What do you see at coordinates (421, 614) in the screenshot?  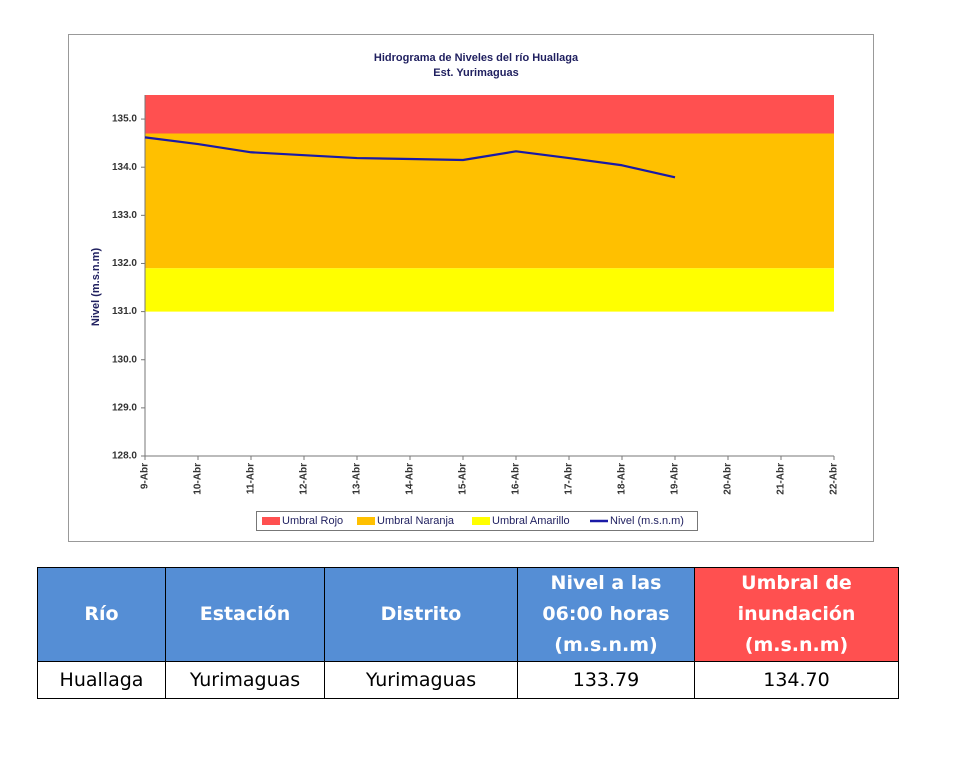 I see `header-cell: Distrito` at bounding box center [421, 614].